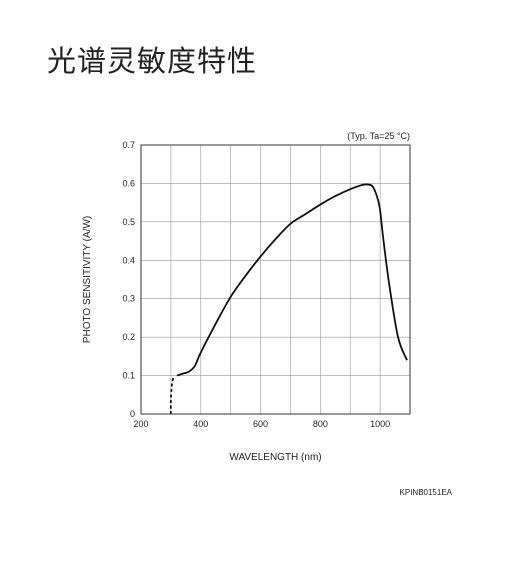  Describe the element at coordinates (320, 424) in the screenshot. I see `x-tick-label: 800` at that location.